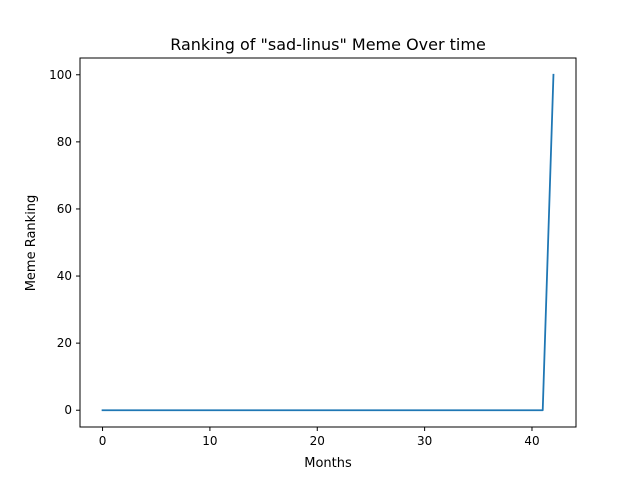  I want to click on y-tick-label: 100, so click(60, 75).